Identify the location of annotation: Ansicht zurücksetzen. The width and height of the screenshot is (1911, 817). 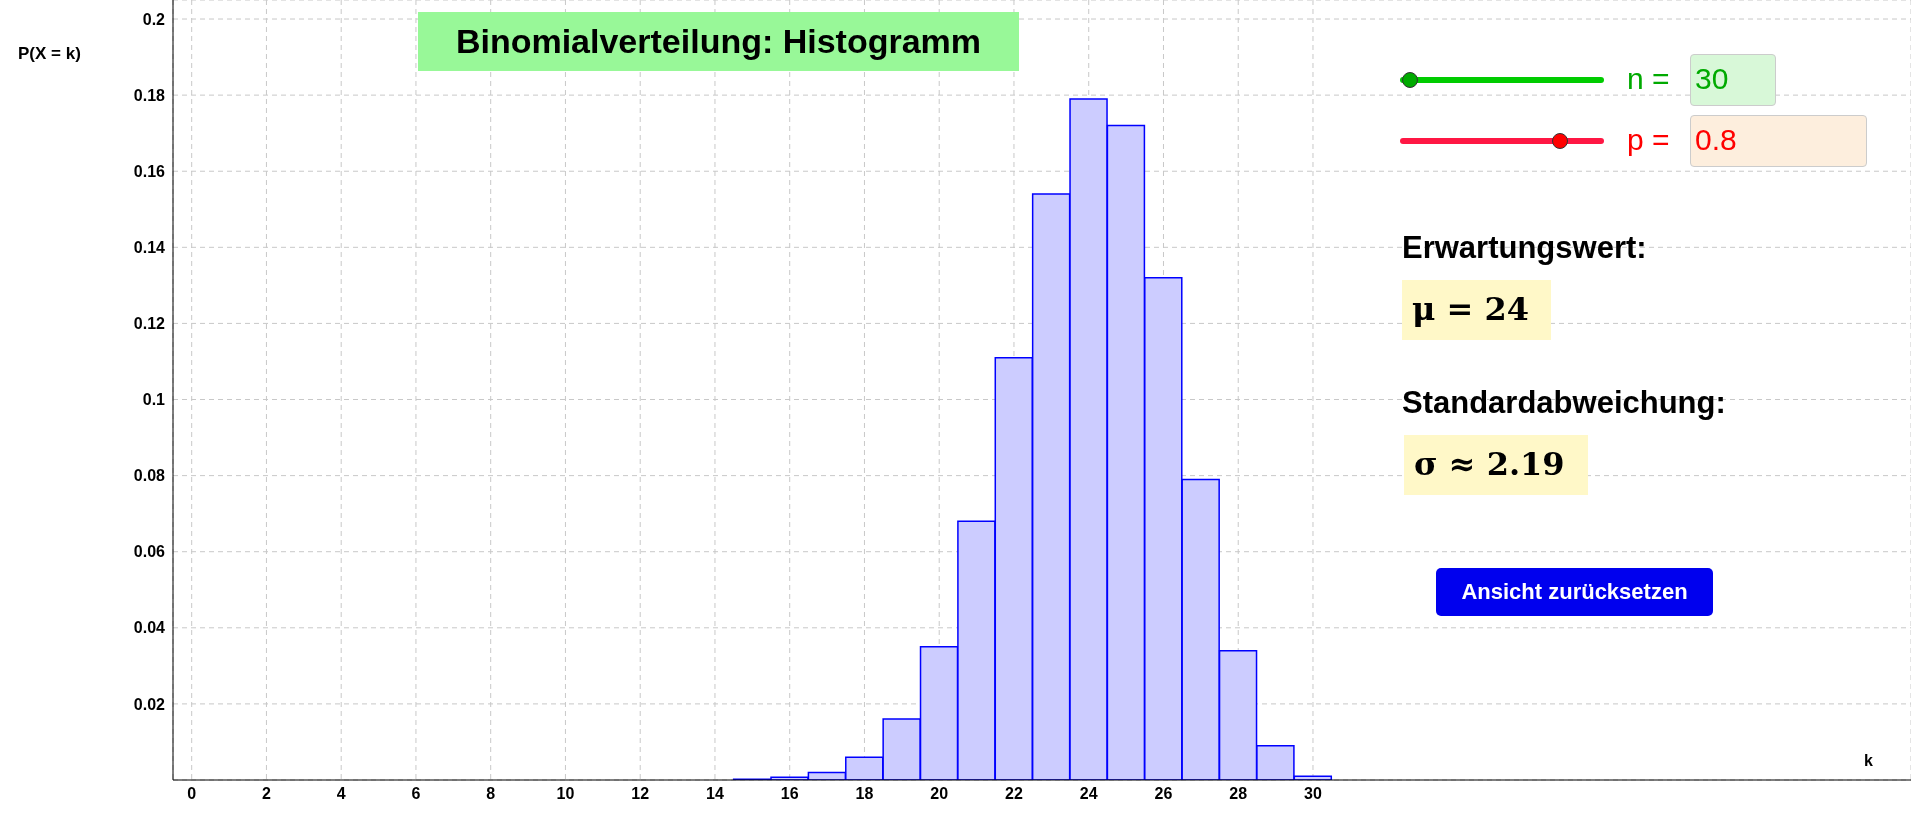
(1574, 592).